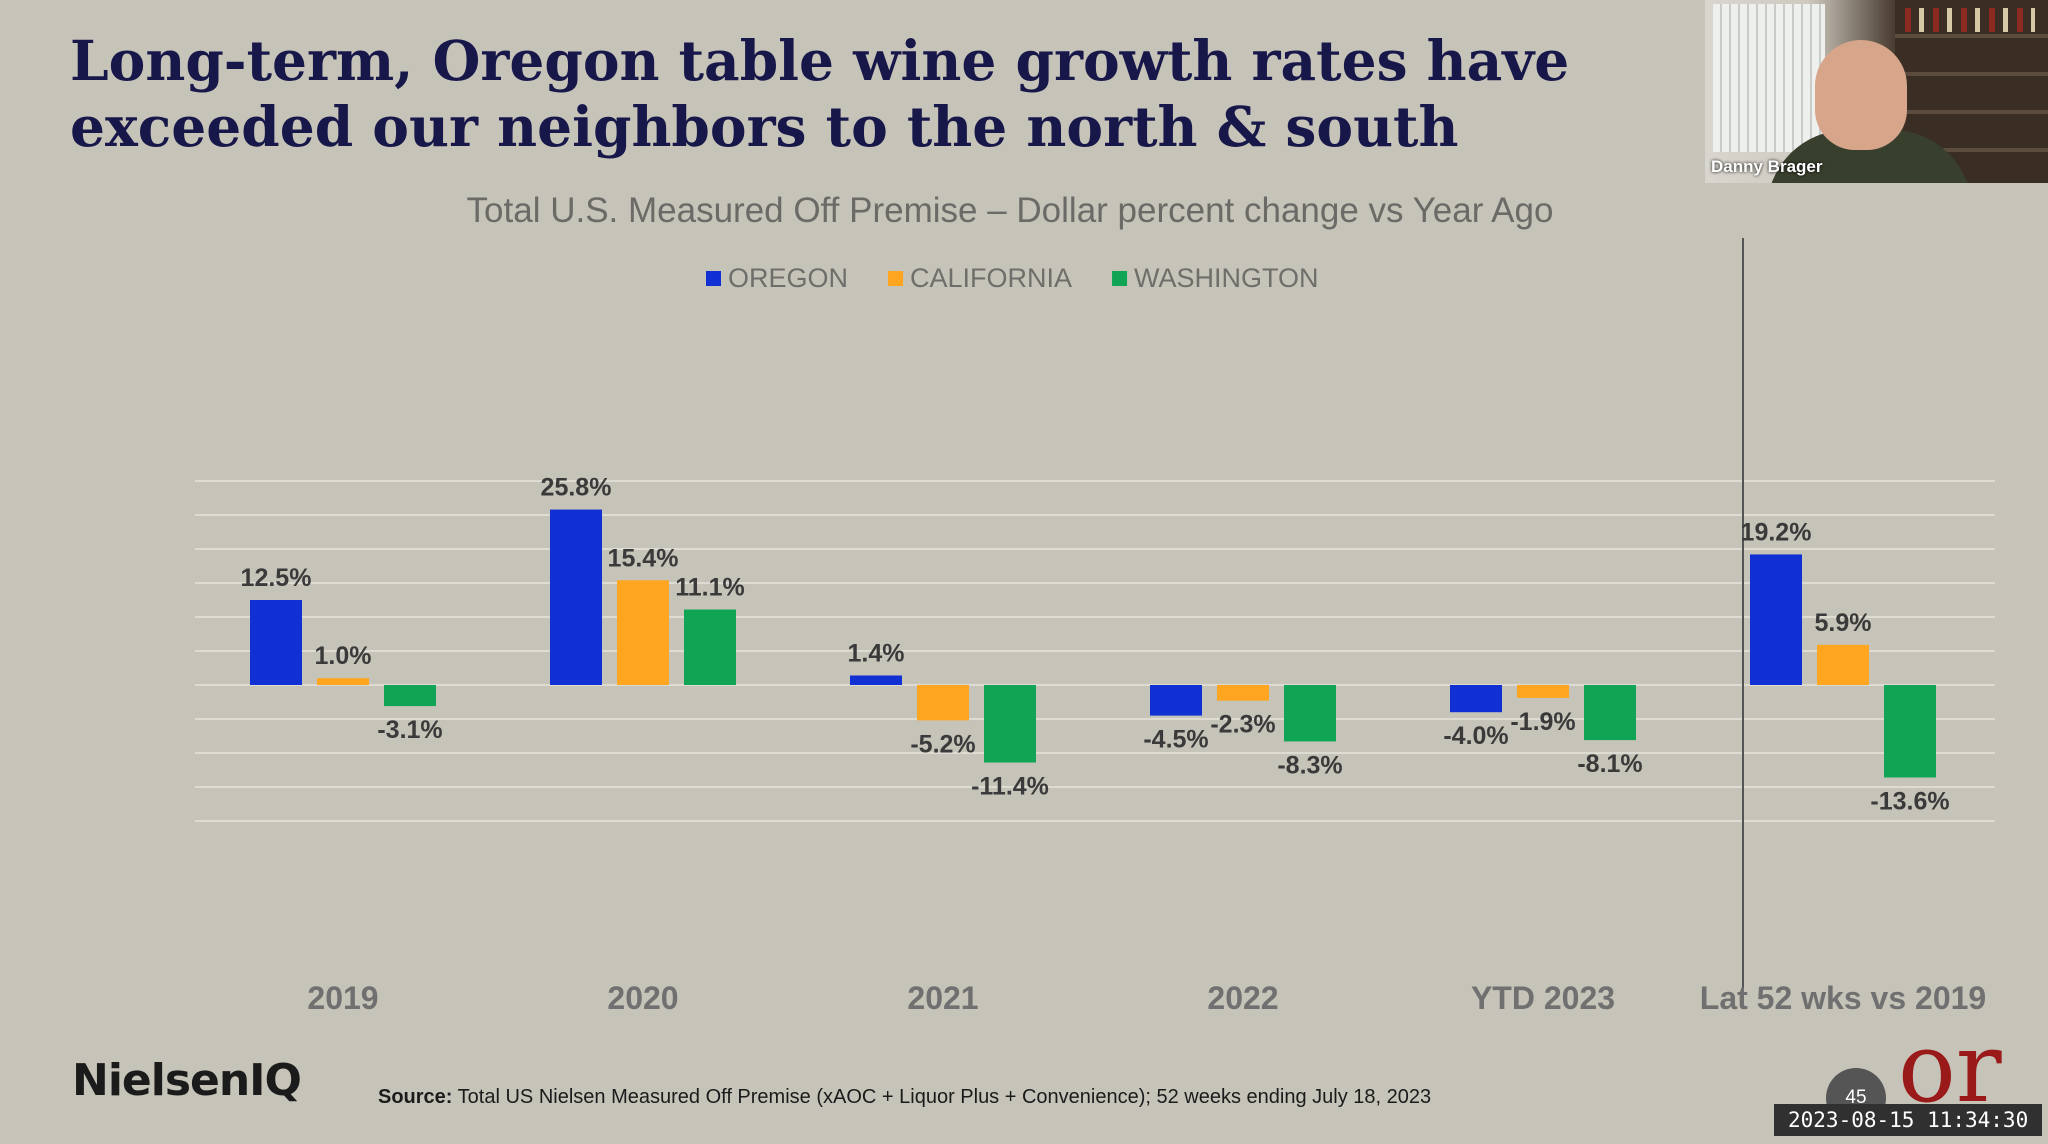  What do you see at coordinates (576, 488) in the screenshot?
I see `data-label: 25.8%` at bounding box center [576, 488].